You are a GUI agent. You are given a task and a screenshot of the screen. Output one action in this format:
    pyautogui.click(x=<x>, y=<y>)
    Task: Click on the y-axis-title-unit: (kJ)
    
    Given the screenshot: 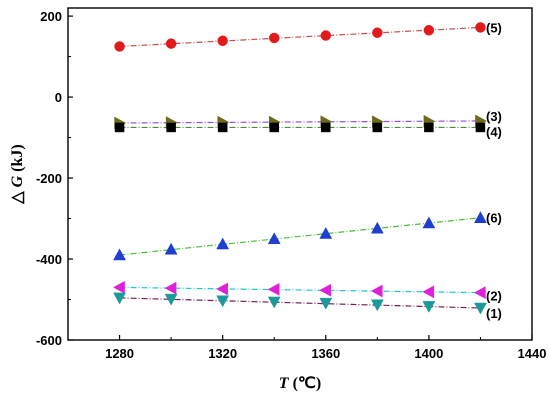 What is the action you would take?
    pyautogui.click(x=17, y=158)
    